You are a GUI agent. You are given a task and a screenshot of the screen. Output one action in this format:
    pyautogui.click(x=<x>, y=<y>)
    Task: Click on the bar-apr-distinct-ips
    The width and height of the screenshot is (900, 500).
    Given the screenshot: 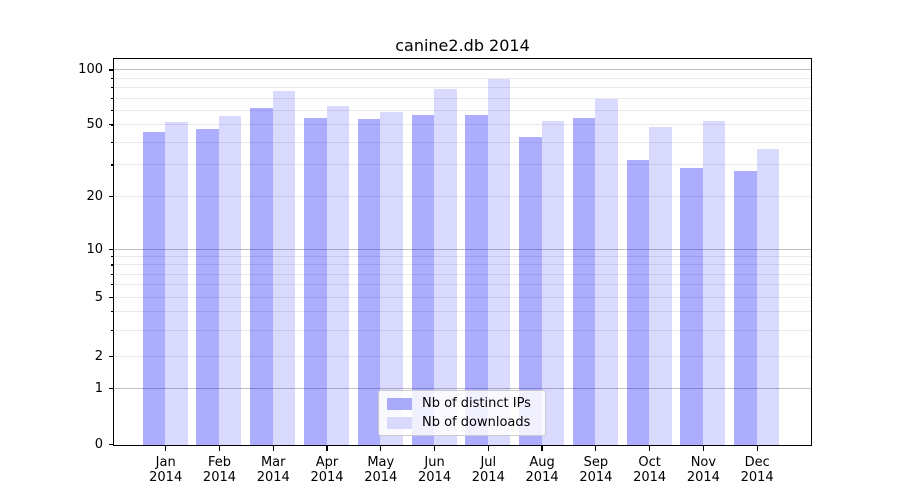 What is the action you would take?
    pyautogui.click(x=315, y=281)
    